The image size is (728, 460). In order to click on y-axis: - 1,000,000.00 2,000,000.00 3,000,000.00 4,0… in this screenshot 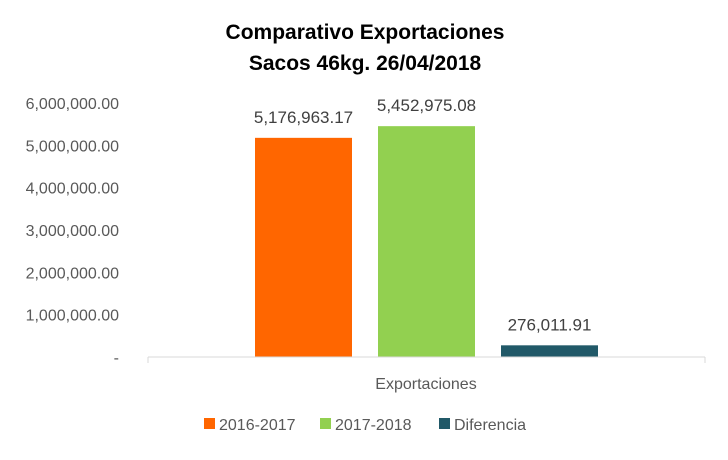, I will do `click(73, 231)`.